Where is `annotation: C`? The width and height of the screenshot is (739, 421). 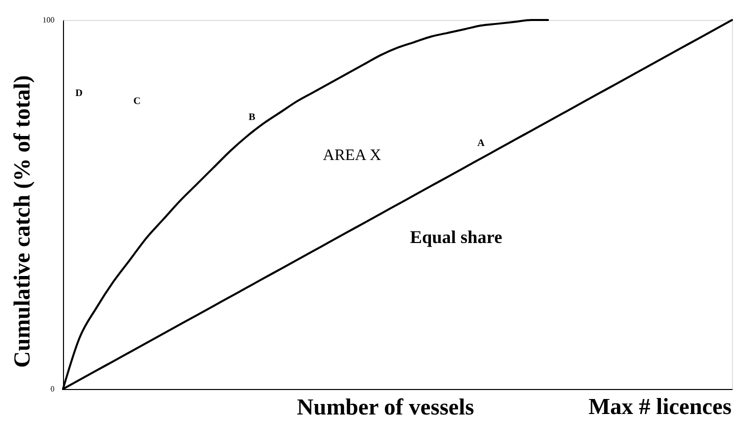 annotation: C is located at coordinates (137, 101).